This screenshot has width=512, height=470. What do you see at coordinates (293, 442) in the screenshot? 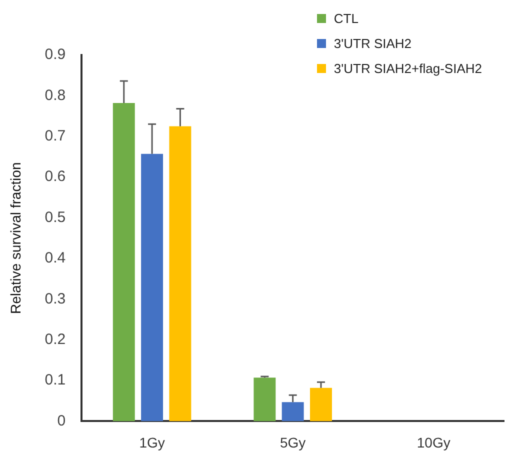
I see `x-tick-label: 5Gy` at bounding box center [293, 442].